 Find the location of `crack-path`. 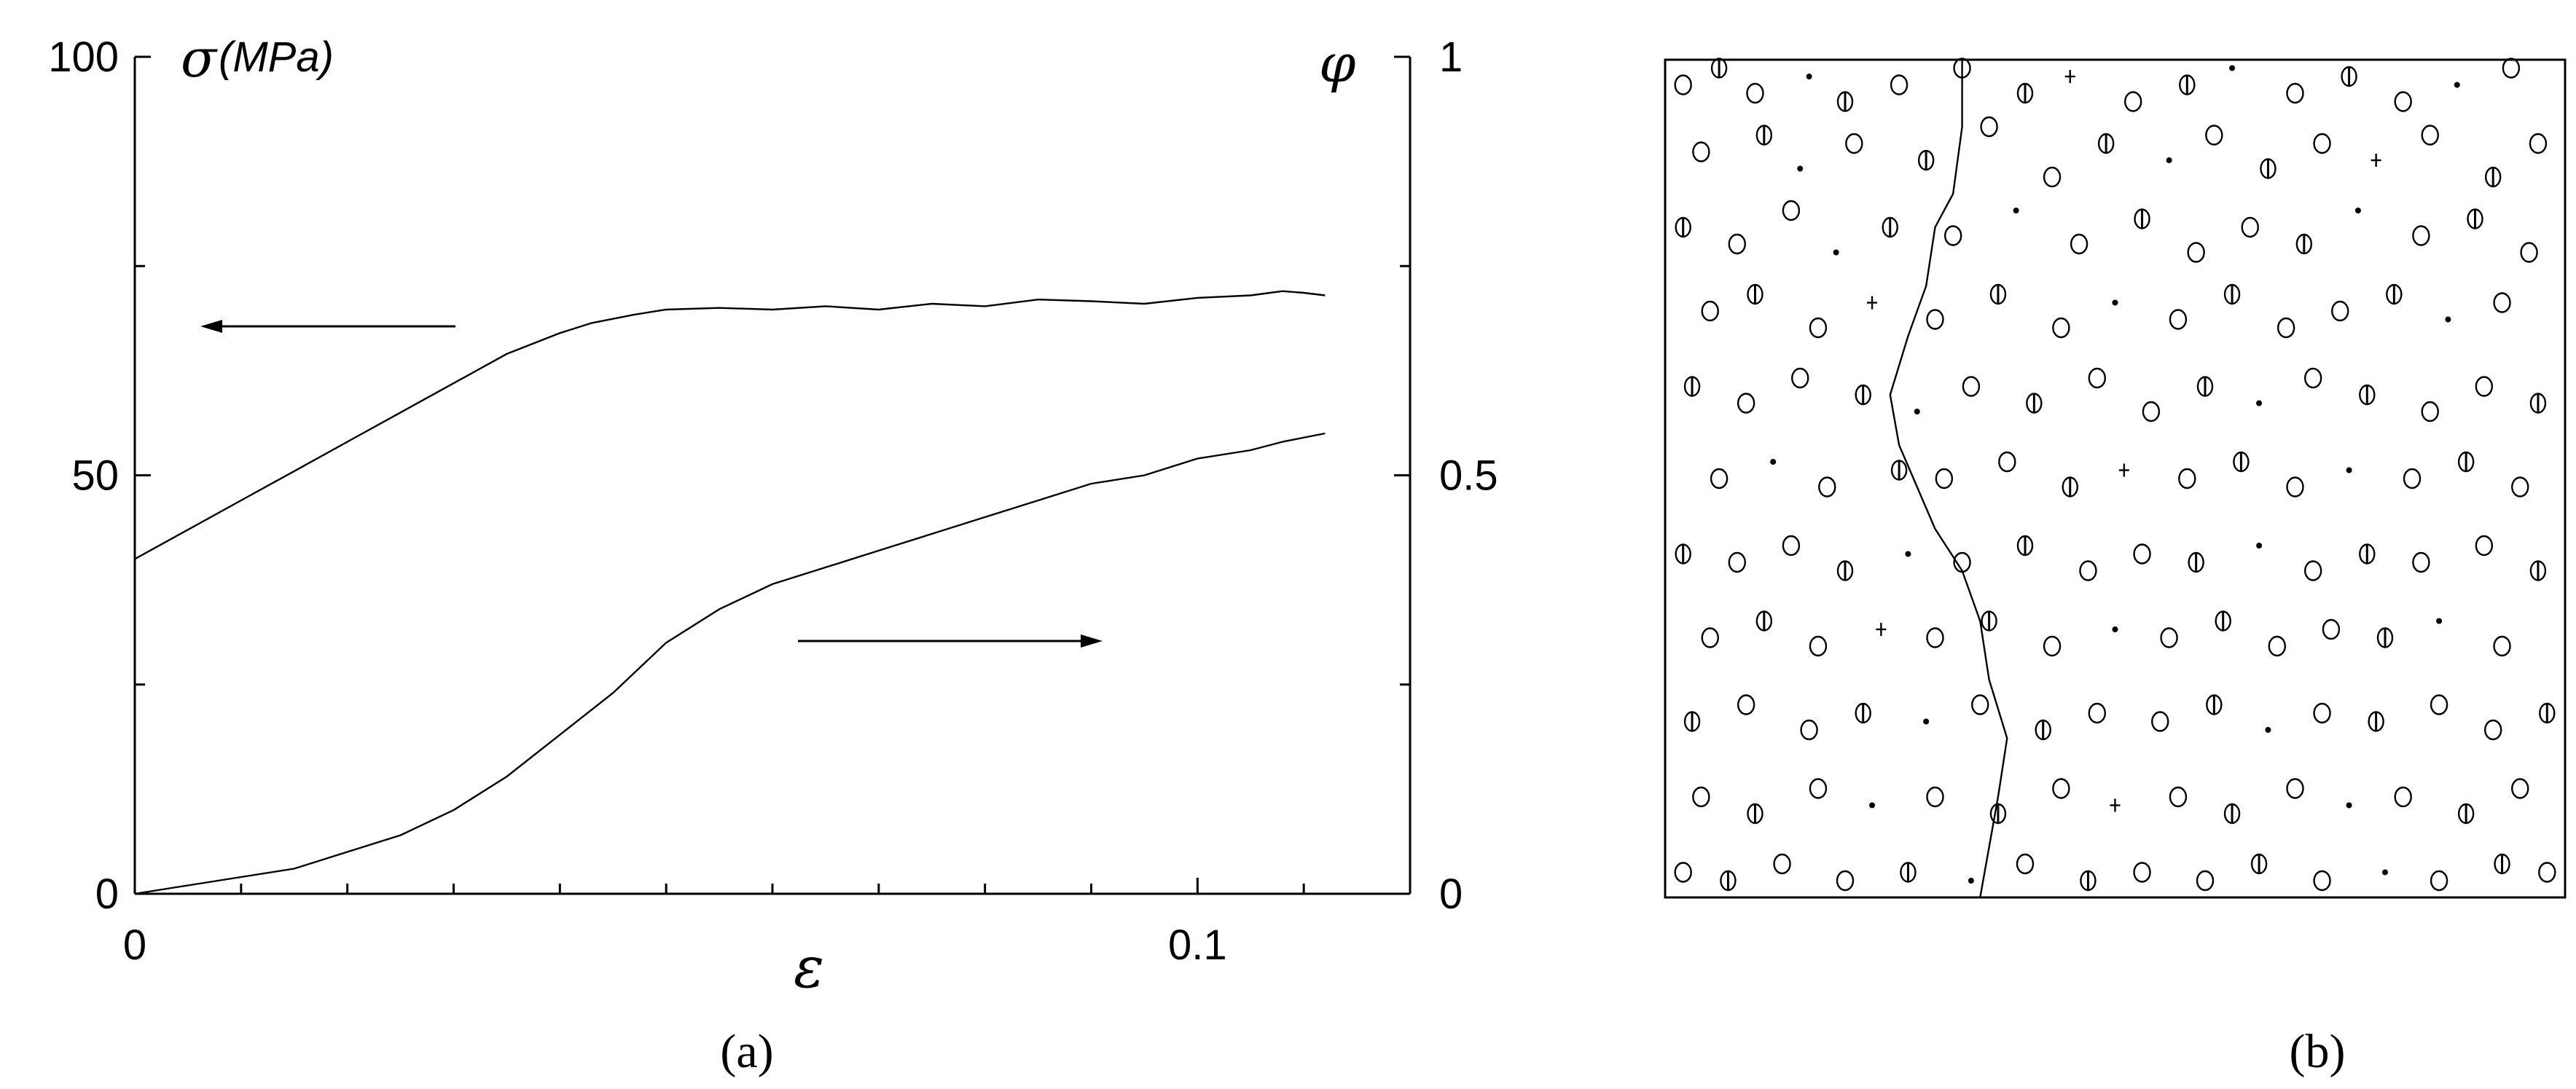

crack-path is located at coordinates (1948, 479).